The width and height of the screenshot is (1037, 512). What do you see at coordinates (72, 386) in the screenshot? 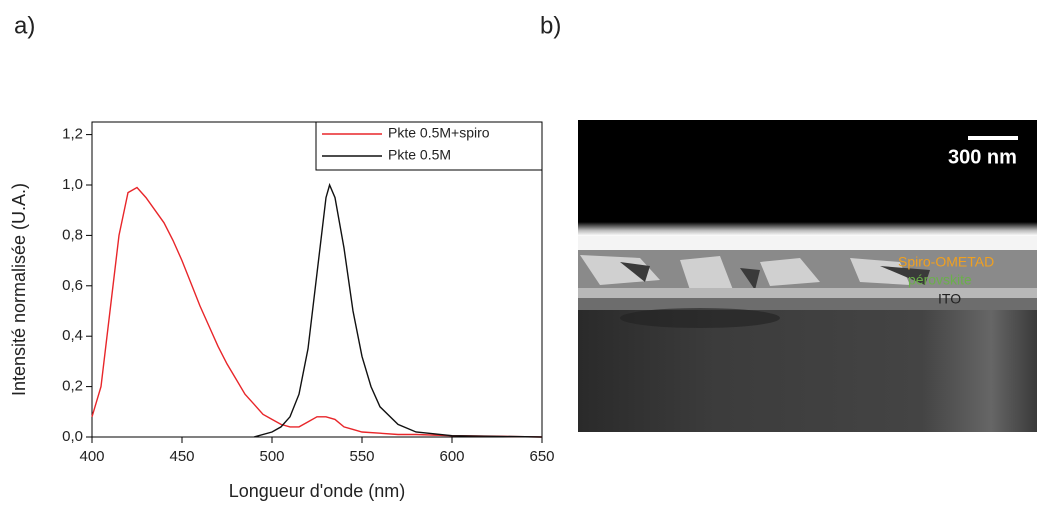
I see `y-tick-label: 0,2` at bounding box center [72, 386].